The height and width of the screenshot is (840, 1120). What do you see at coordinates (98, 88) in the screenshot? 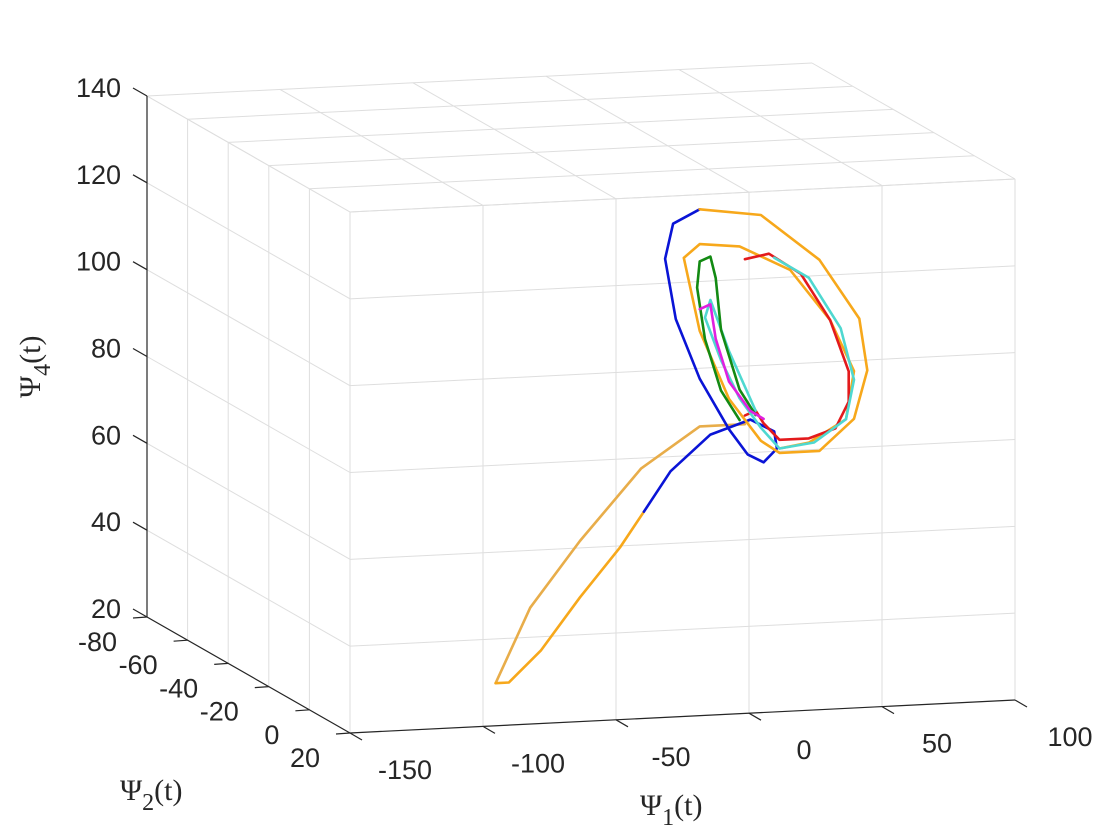
I see `z-tick-label: 140` at bounding box center [98, 88].